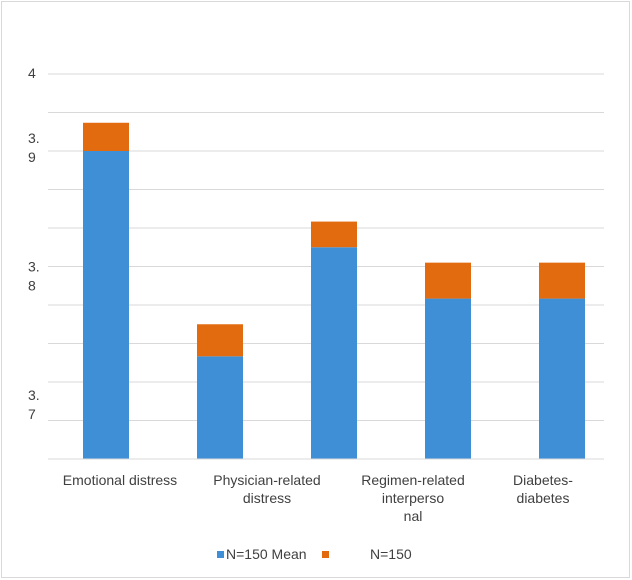 The image size is (632, 580). What do you see at coordinates (391, 554) in the screenshot?
I see `legend-label-n: N=150` at bounding box center [391, 554].